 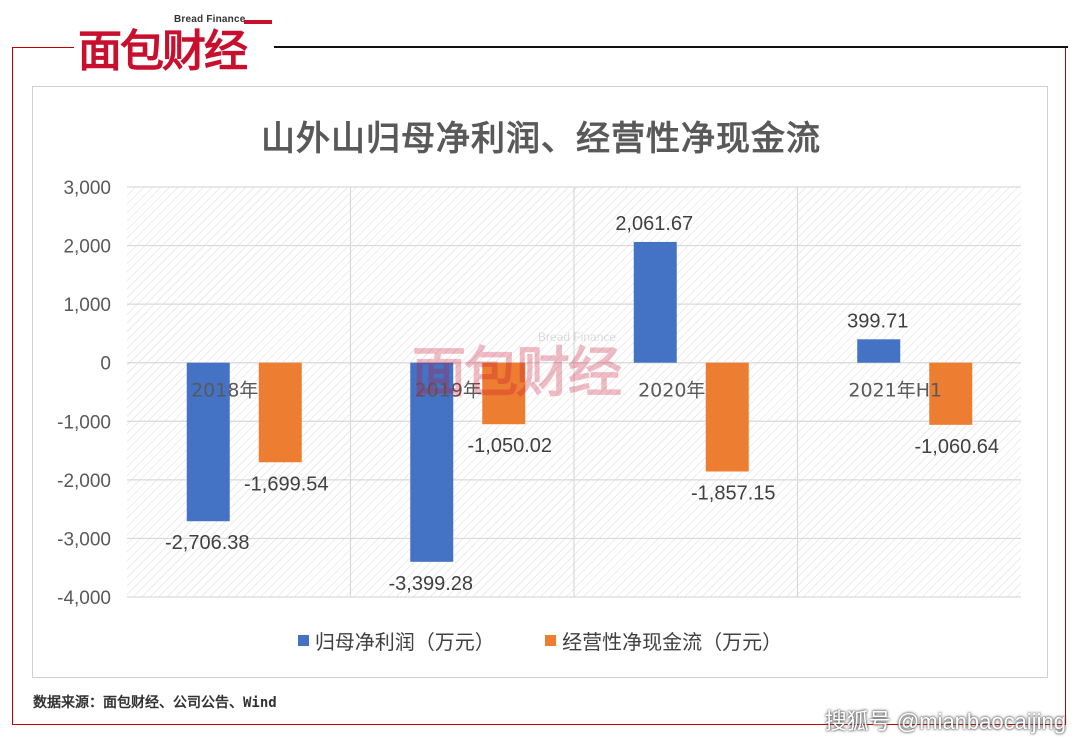 I want to click on brand-logo: Bread Finance 面包财经, so click(x=174, y=47).